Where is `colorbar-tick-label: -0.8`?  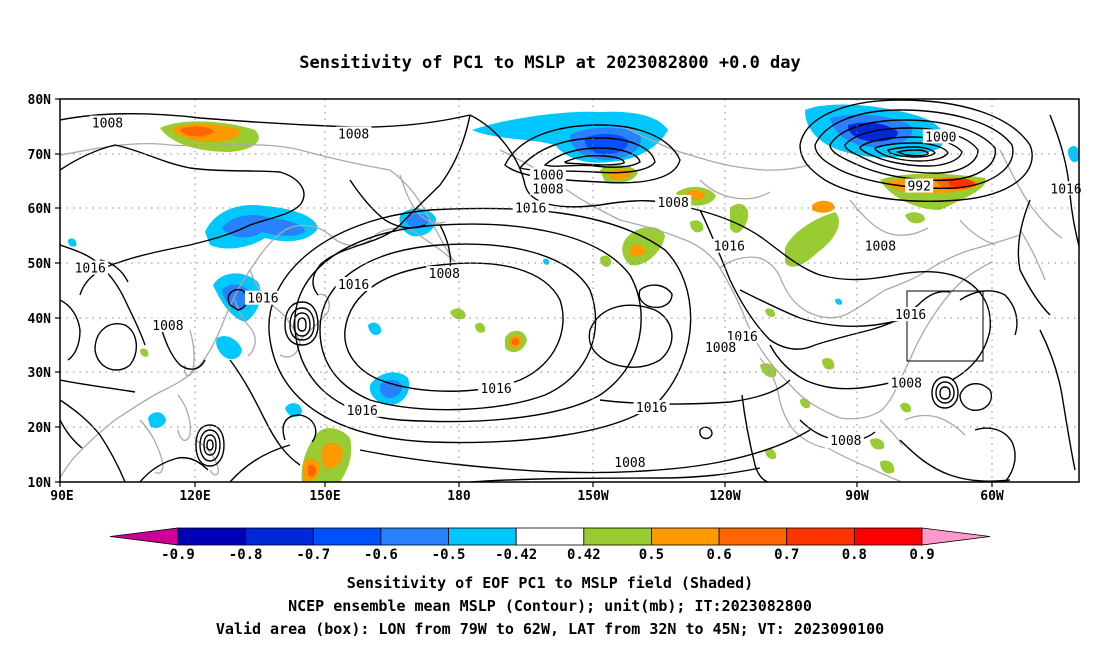
colorbar-tick-label: -0.8 is located at coordinates (246, 555).